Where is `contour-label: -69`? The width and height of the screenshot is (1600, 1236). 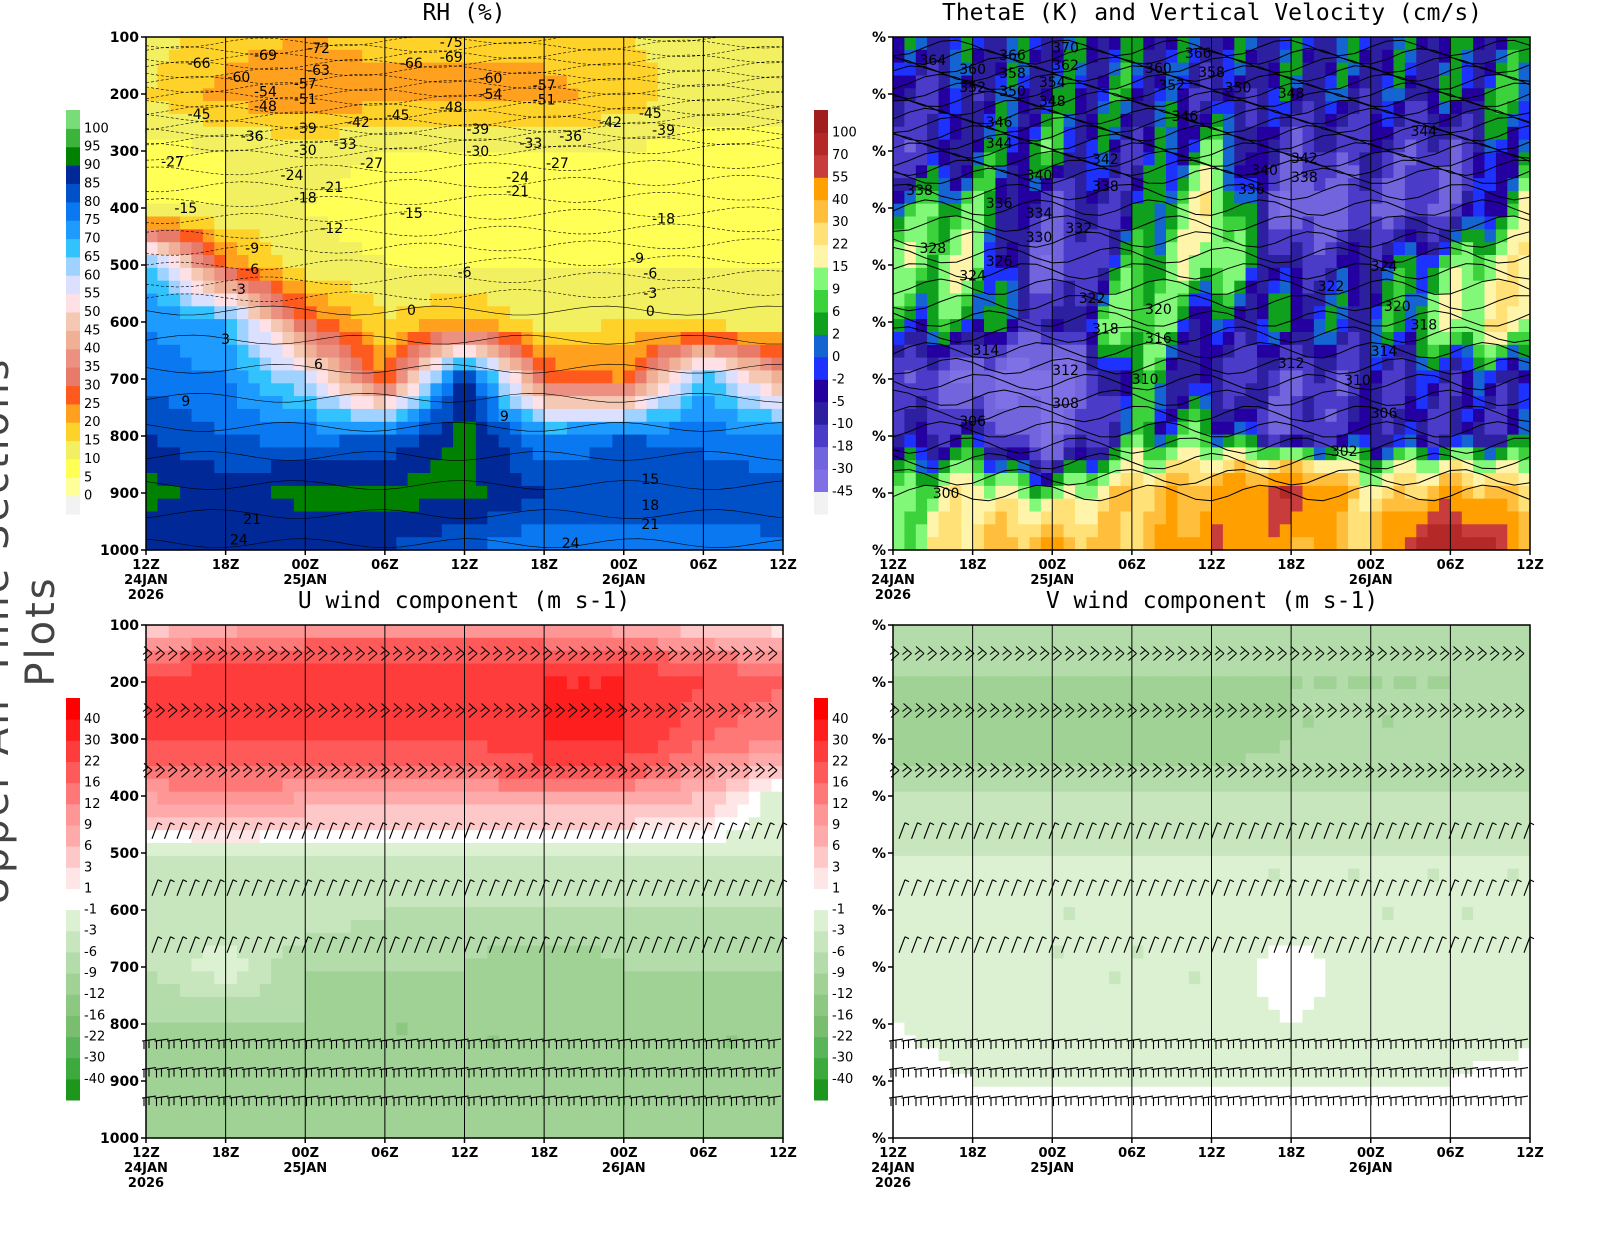
contour-label: -69 is located at coordinates (265, 56).